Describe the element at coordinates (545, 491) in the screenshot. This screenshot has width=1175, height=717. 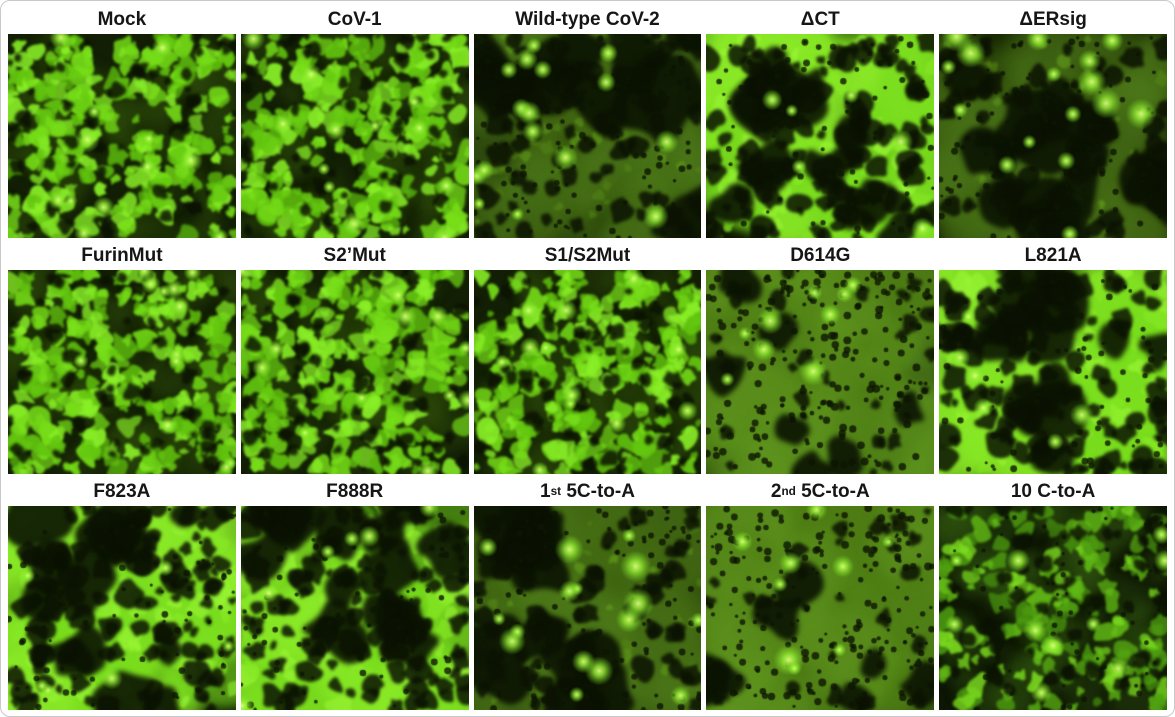
I see `panel-label-text: 1` at that location.